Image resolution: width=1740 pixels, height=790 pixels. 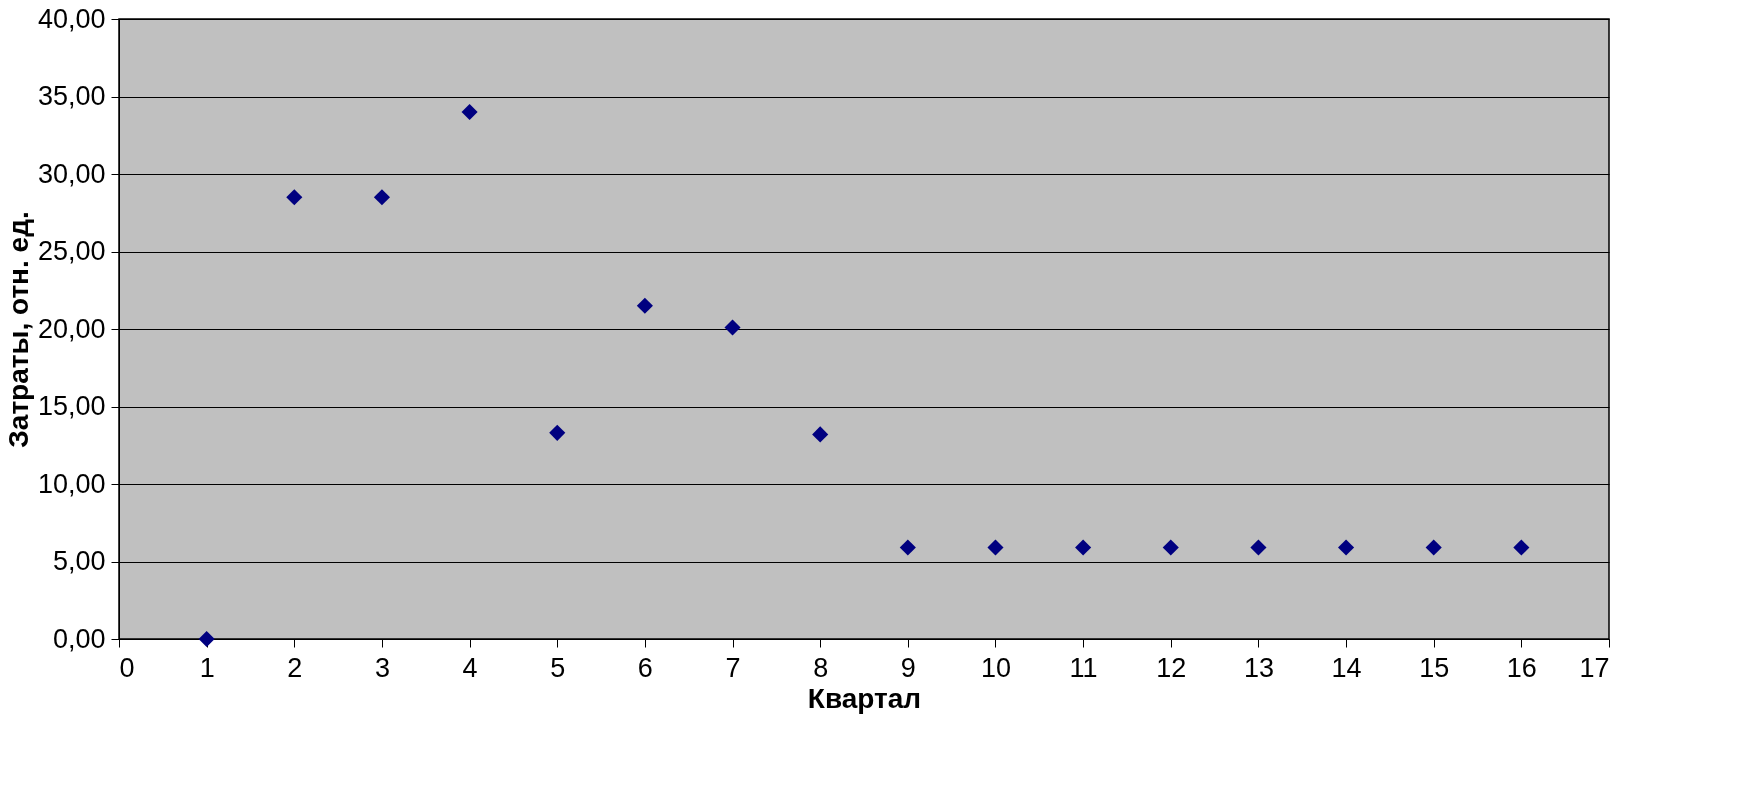 What do you see at coordinates (71, 173) in the screenshot?
I see `y-tick-label: 30,00` at bounding box center [71, 173].